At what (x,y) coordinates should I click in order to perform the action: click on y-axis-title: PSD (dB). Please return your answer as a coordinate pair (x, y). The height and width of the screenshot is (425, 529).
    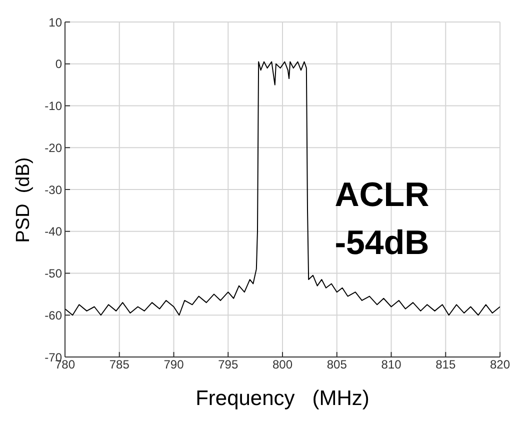
    Looking at the image, I should click on (24, 199).